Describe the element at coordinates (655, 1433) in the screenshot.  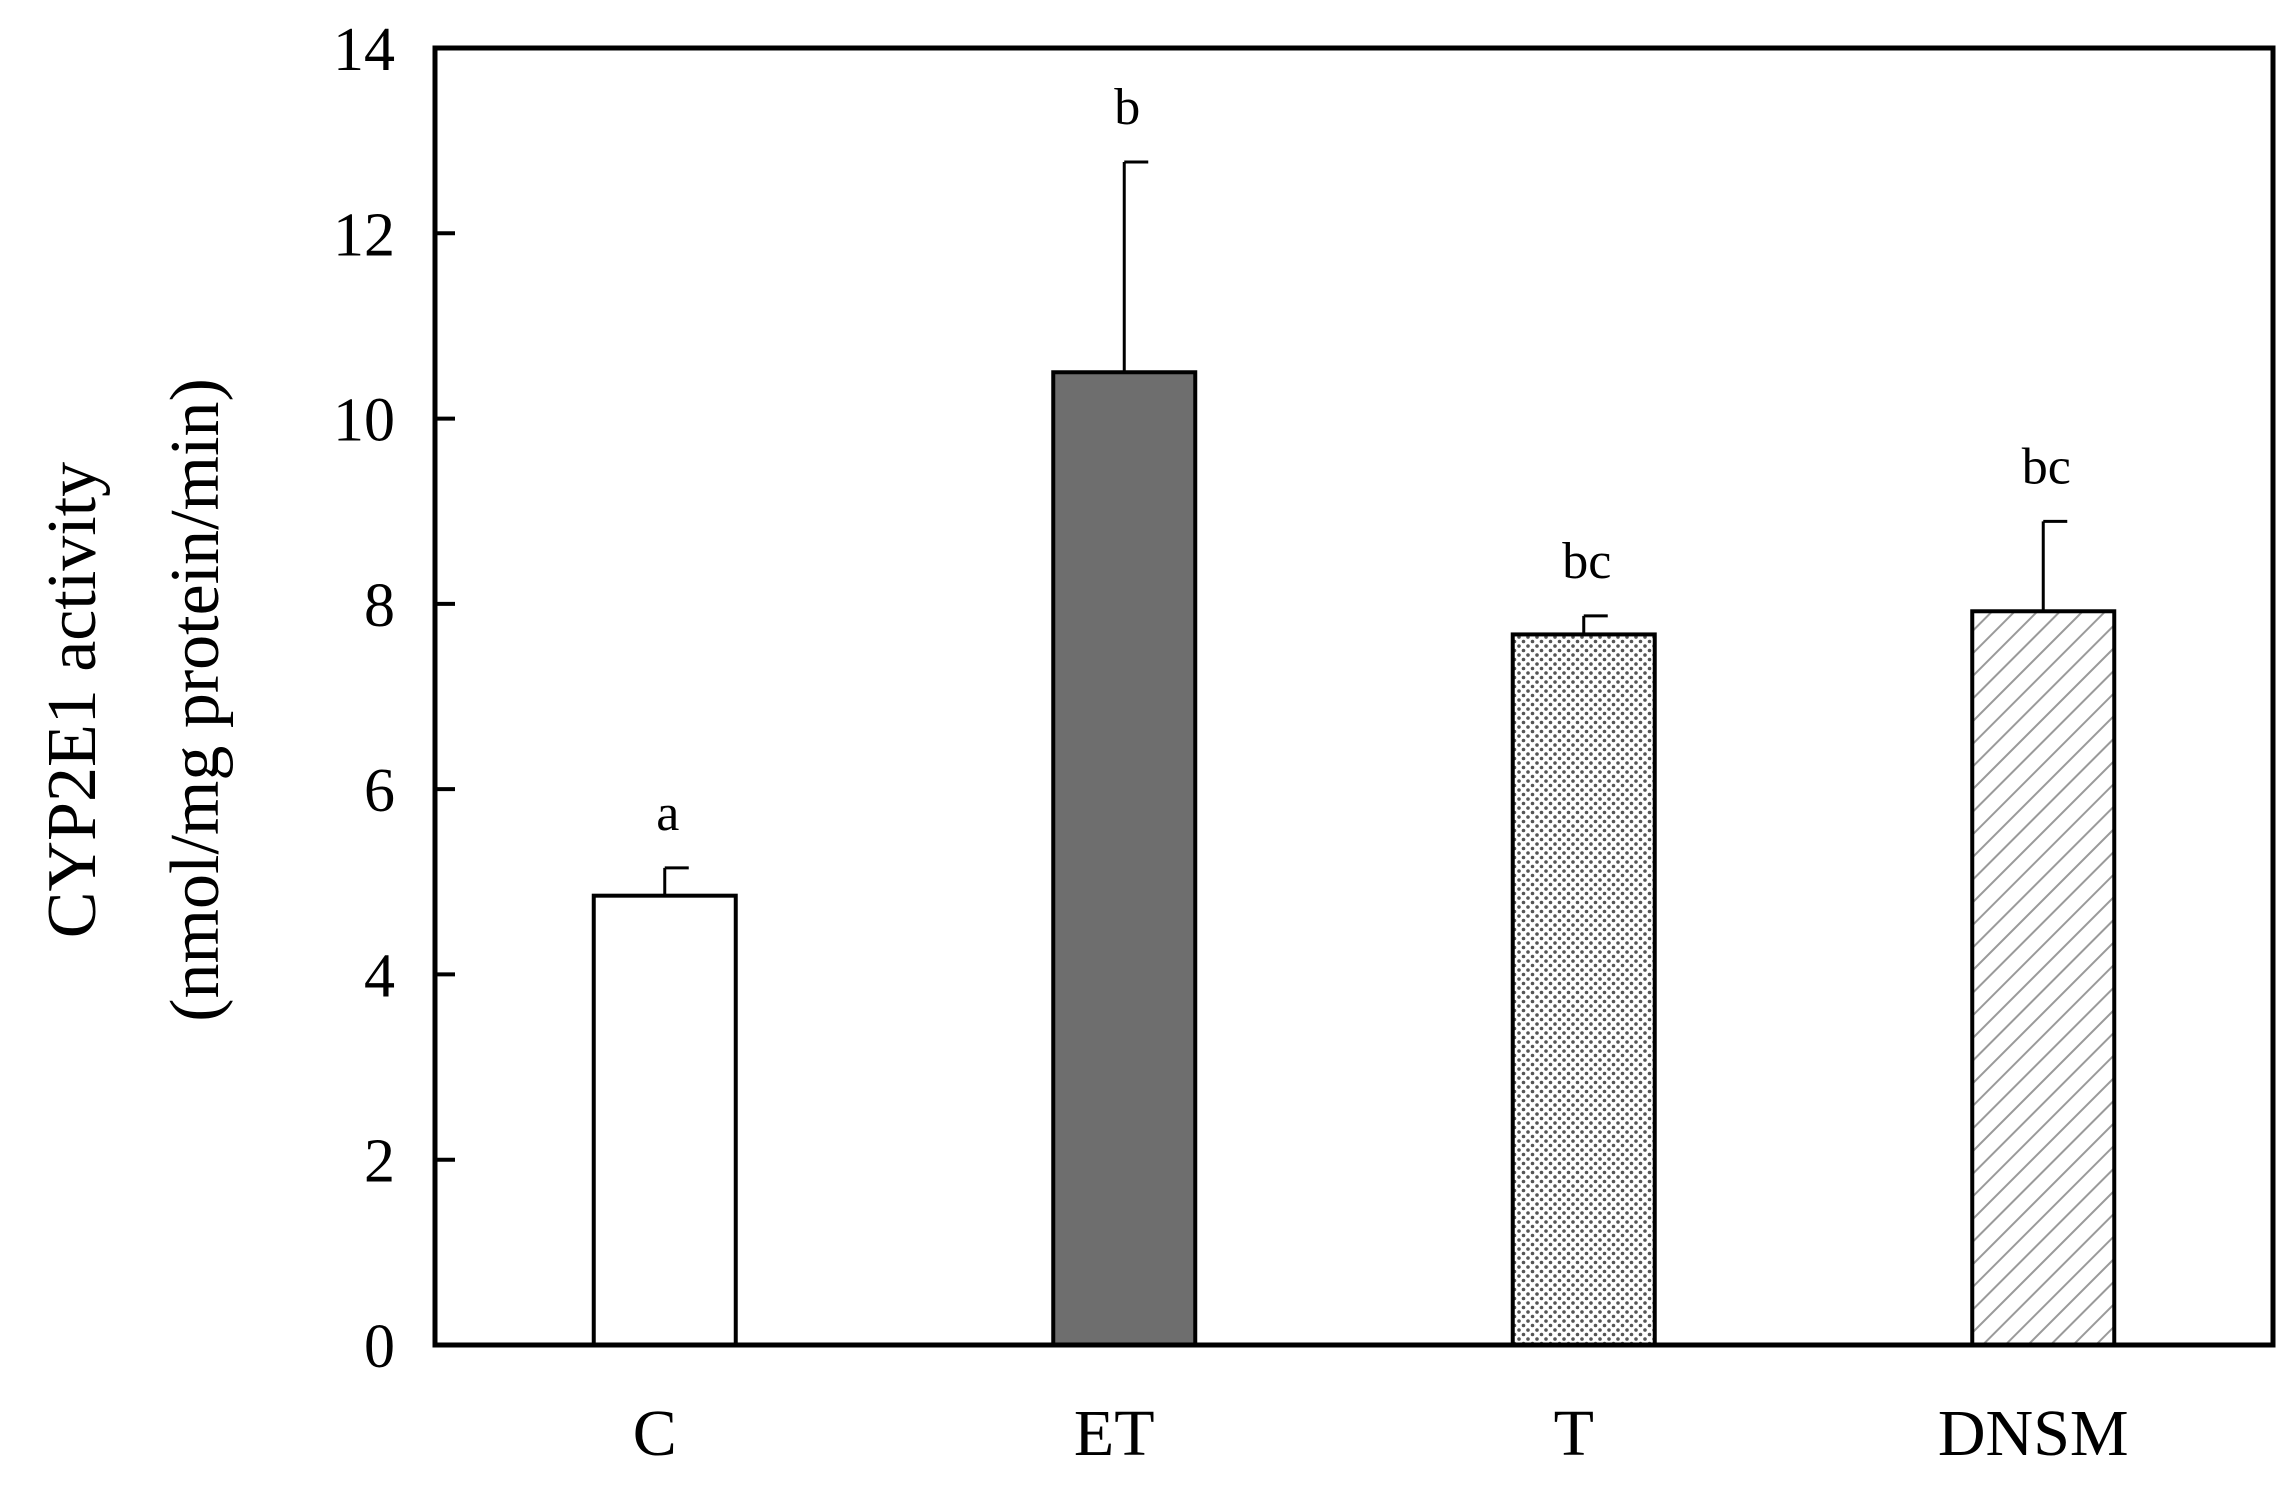
I see `x-category-label-c: C` at that location.